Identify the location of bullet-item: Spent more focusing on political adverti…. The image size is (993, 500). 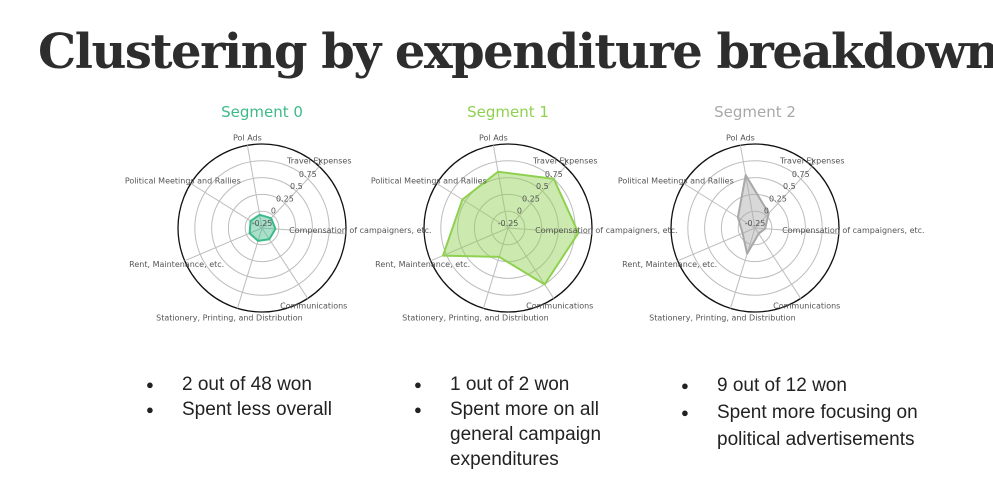
(804, 426).